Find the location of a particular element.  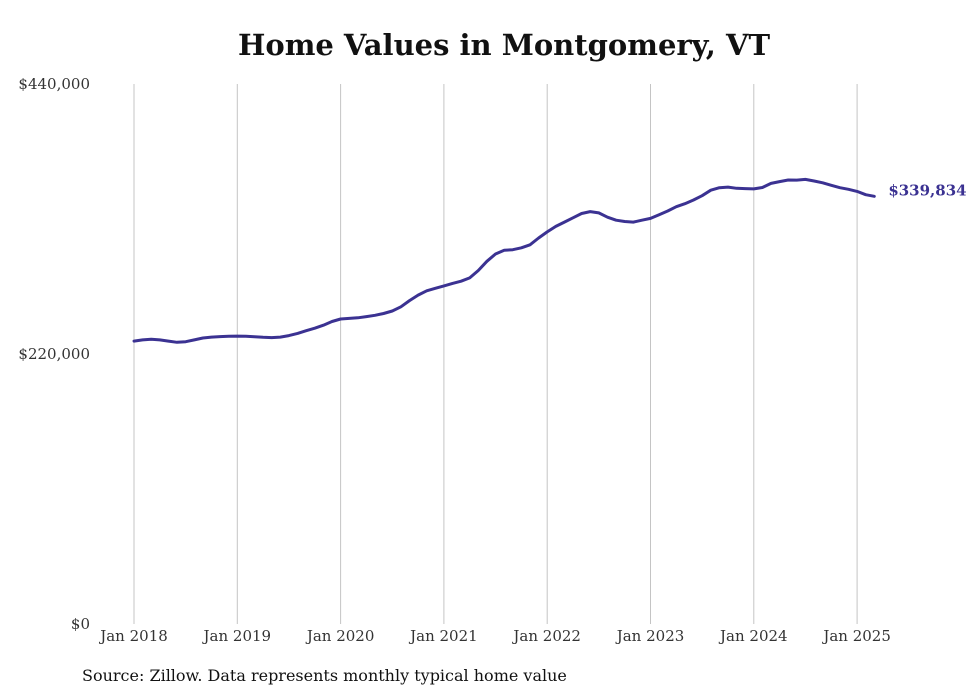

x-tick-label: Jan 2020 is located at coordinates (340, 636).